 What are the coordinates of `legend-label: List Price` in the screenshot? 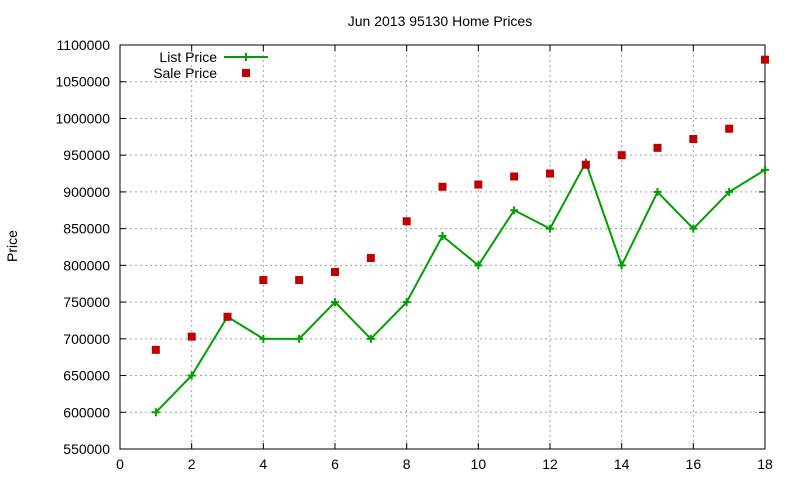 It's located at (188, 57).